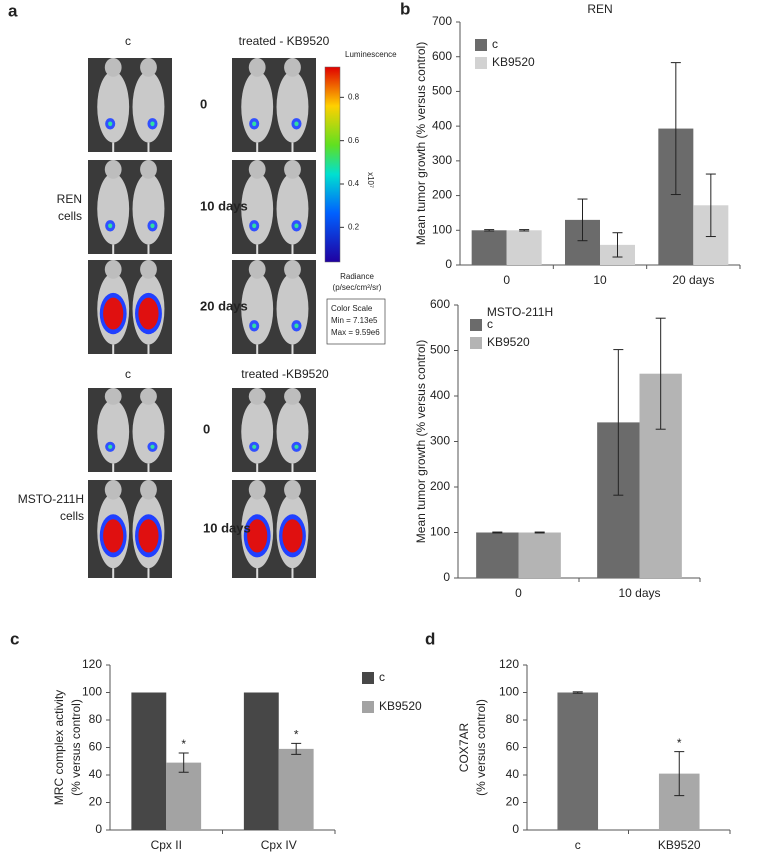  I want to click on y-tick-label: 20, so click(513, 802).